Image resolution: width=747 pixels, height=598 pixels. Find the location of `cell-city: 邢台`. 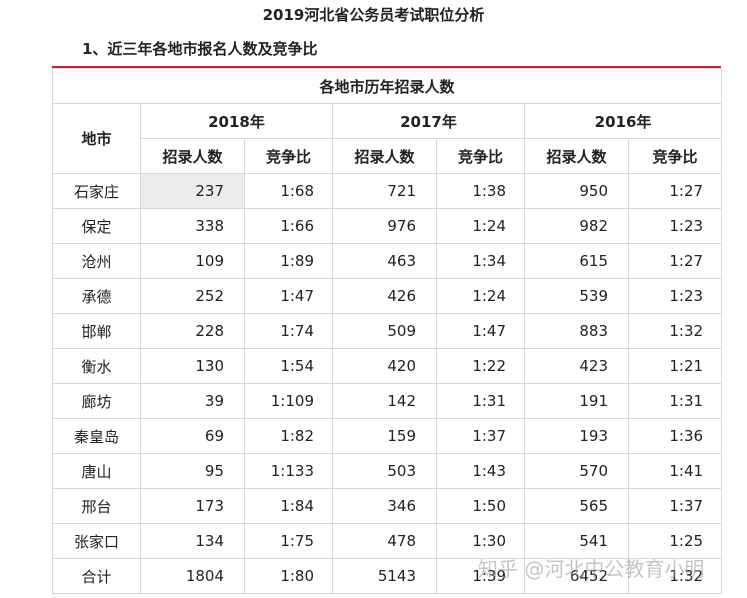

cell-city: 邢台 is located at coordinates (96, 506).